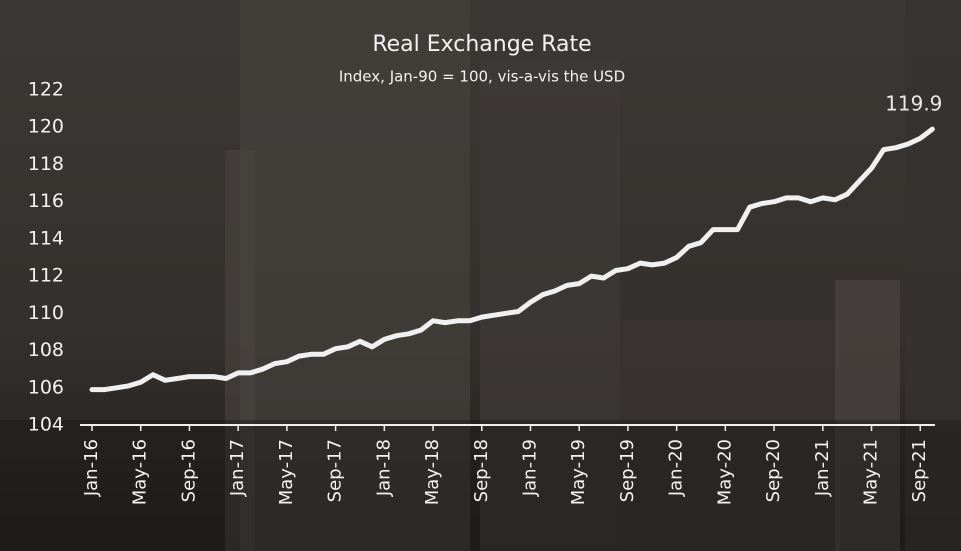 Image resolution: width=961 pixels, height=551 pixels. What do you see at coordinates (919, 470) in the screenshot?
I see `x-tick-label: Sep-21` at bounding box center [919, 470].